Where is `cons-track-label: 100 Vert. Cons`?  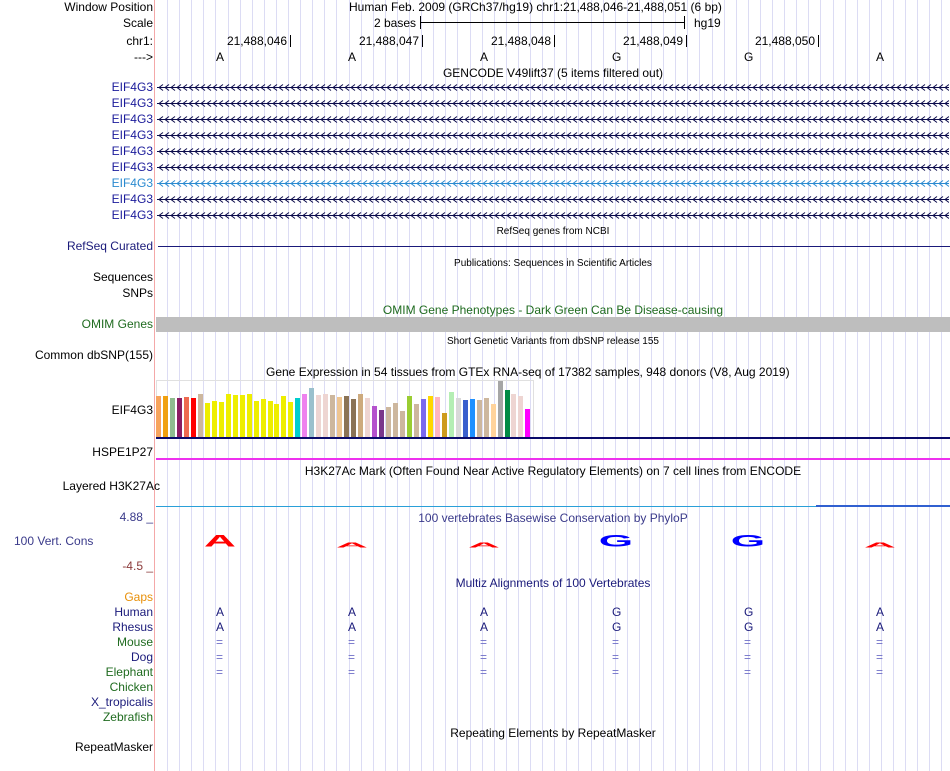 cons-track-label: 100 Vert. Cons is located at coordinates (54, 541).